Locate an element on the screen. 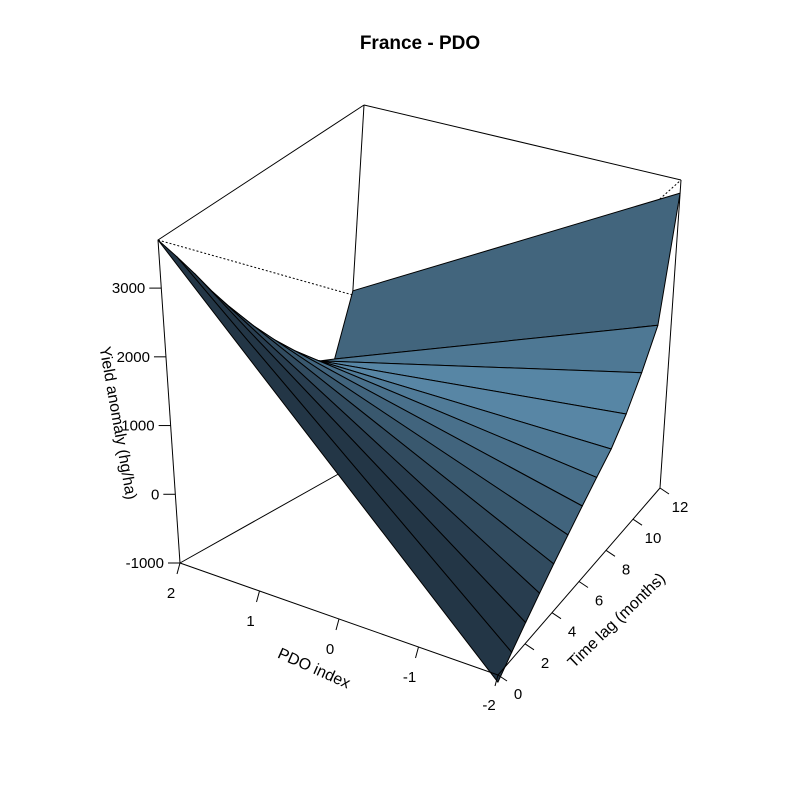  y-tick-label: 10 is located at coordinates (653, 538).